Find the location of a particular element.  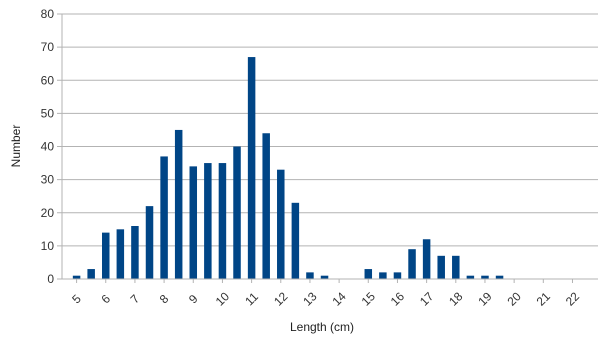

y-tick-label: 20 is located at coordinates (48, 213).